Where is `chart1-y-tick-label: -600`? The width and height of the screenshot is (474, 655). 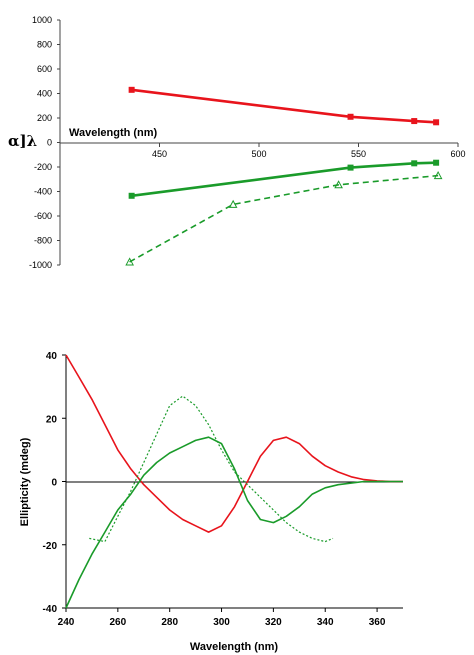
chart1-y-tick-label: -600 is located at coordinates (43, 216).